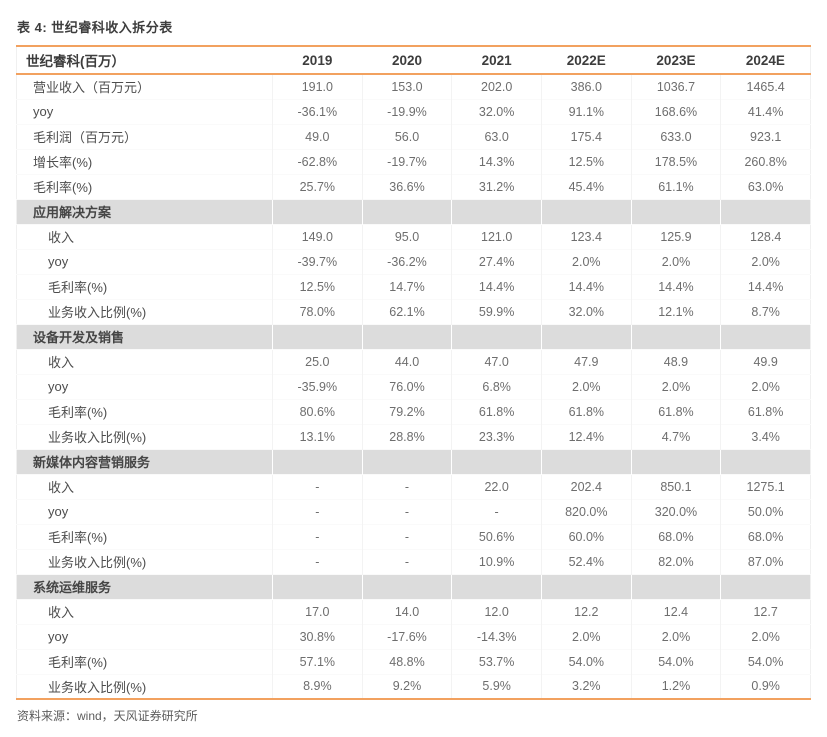 The height and width of the screenshot is (737, 827). I want to click on value-cell: 121.0, so click(496, 236).